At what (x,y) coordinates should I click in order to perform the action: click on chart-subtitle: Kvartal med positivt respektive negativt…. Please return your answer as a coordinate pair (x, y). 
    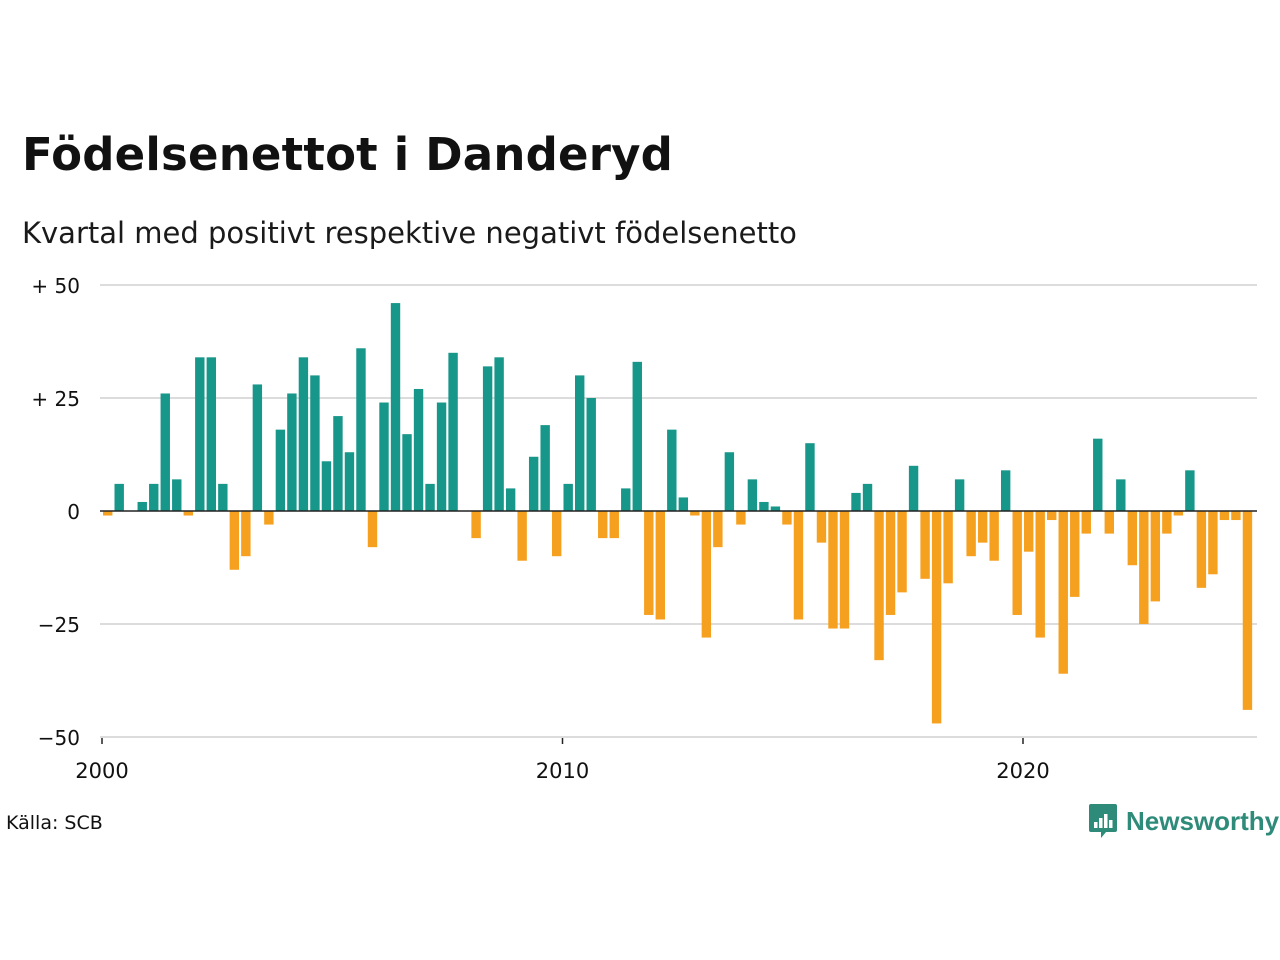
    Looking at the image, I should click on (409, 233).